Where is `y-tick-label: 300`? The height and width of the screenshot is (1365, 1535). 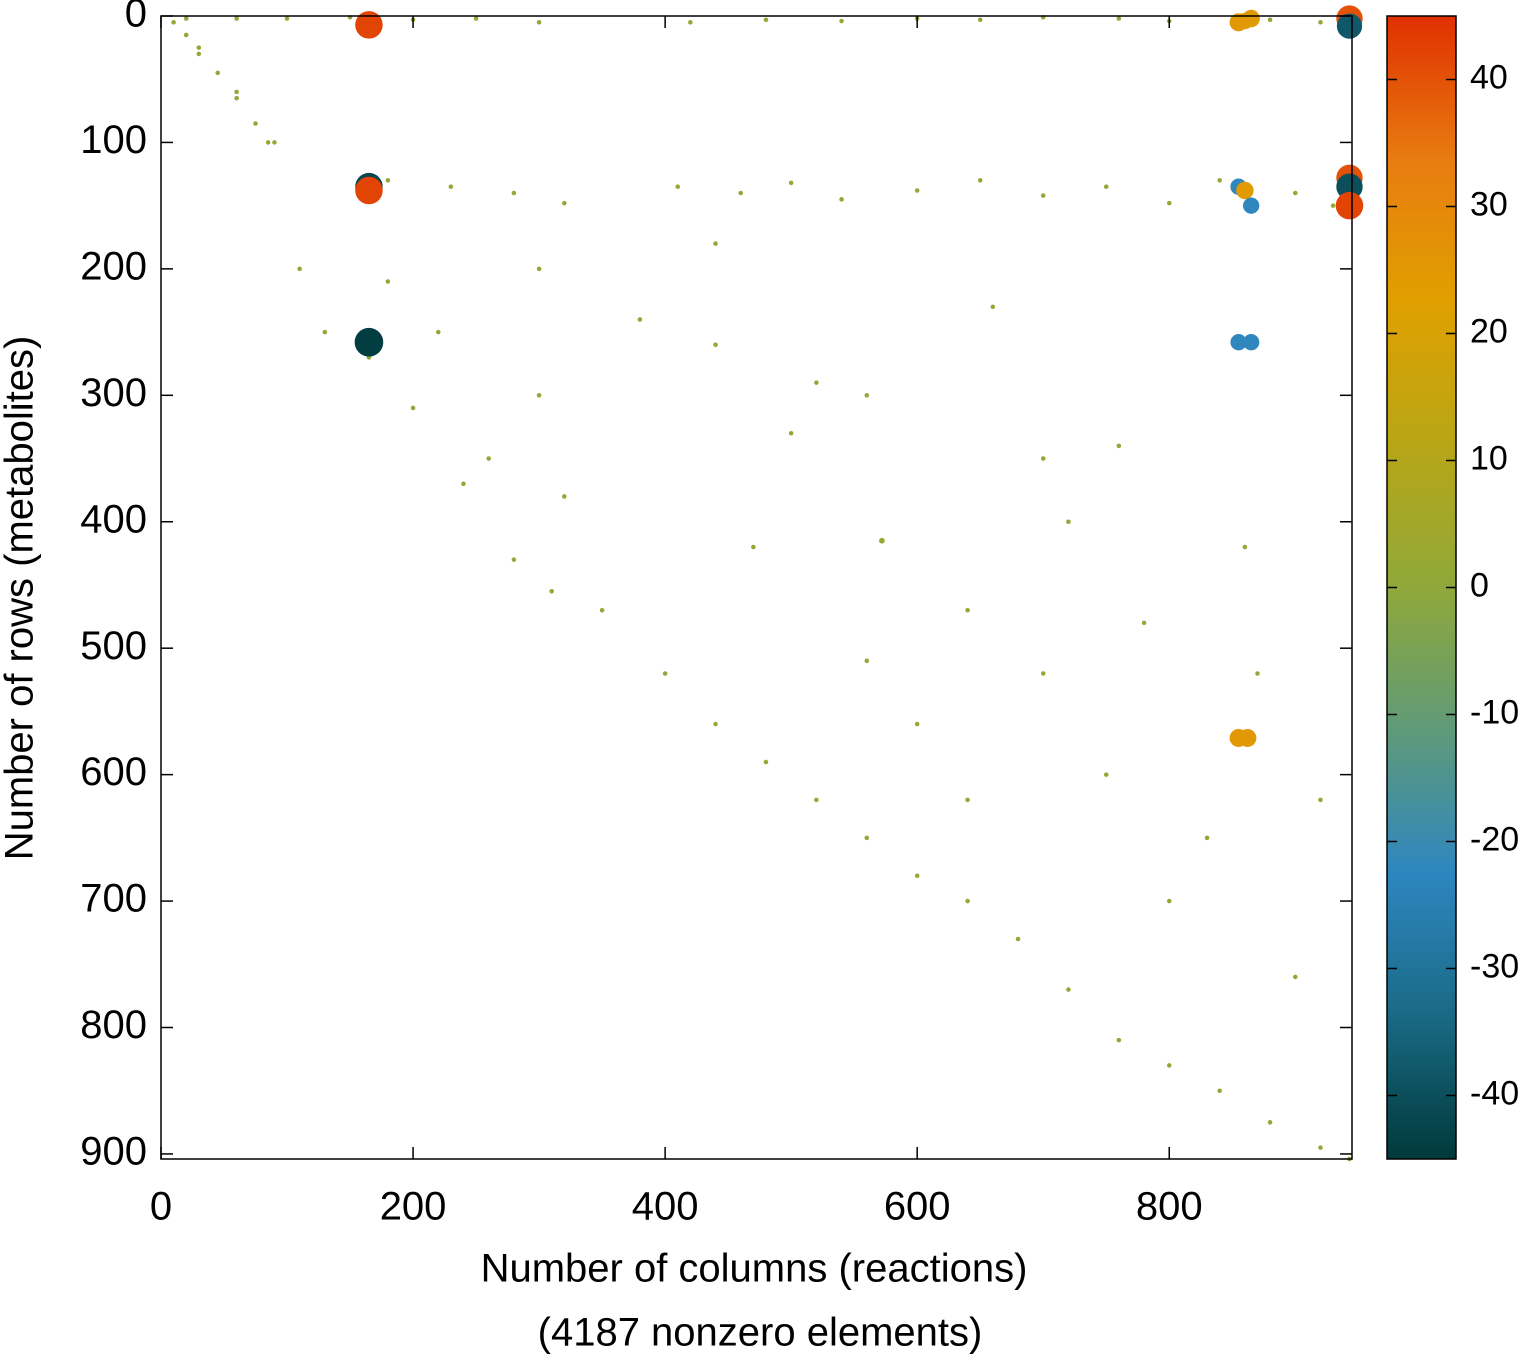 y-tick-label: 300 is located at coordinates (113, 393).